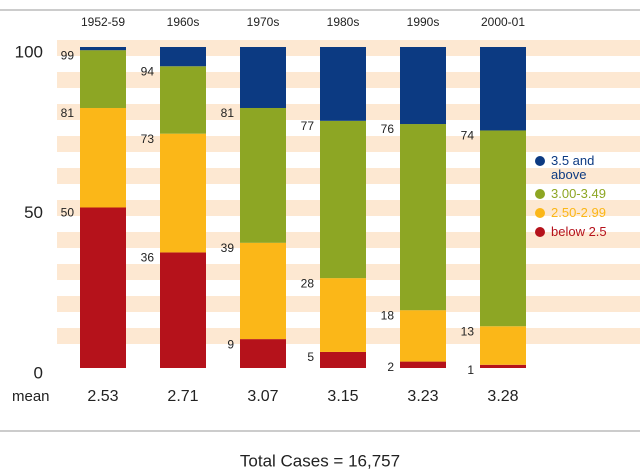 Image resolution: width=640 pixels, height=476 pixels. What do you see at coordinates (422, 396) in the screenshot?
I see `mean-value: 3.23` at bounding box center [422, 396].